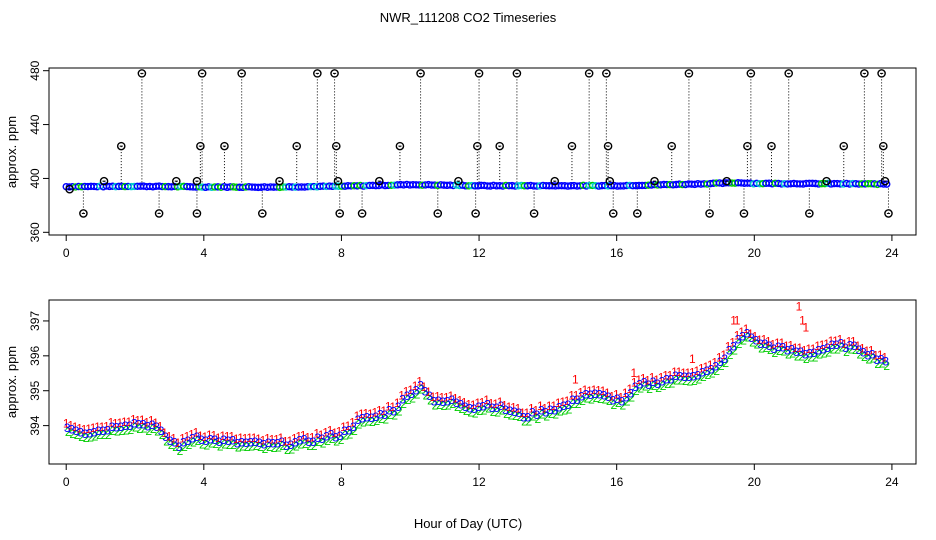 The image size is (936, 540). I want to click on y-tick-label: 400, so click(35, 178).